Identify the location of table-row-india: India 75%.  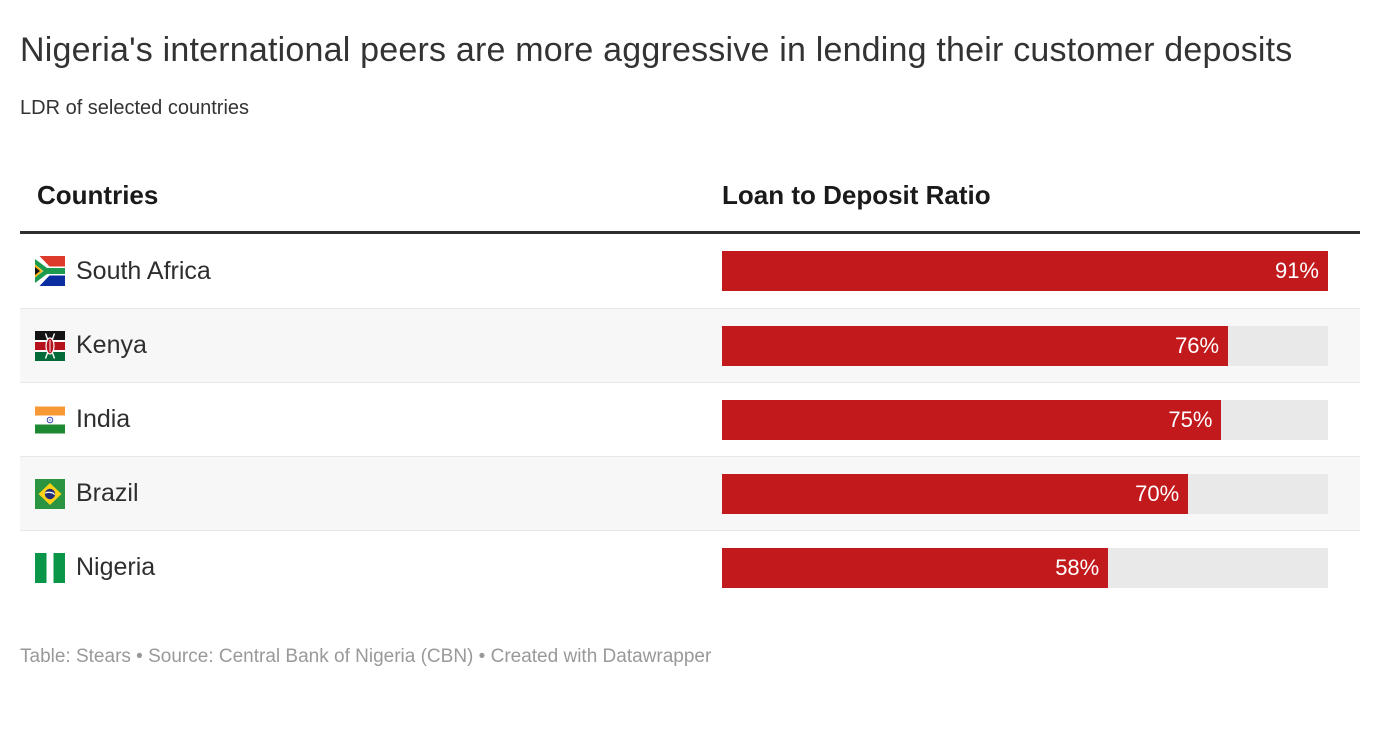
(690, 419).